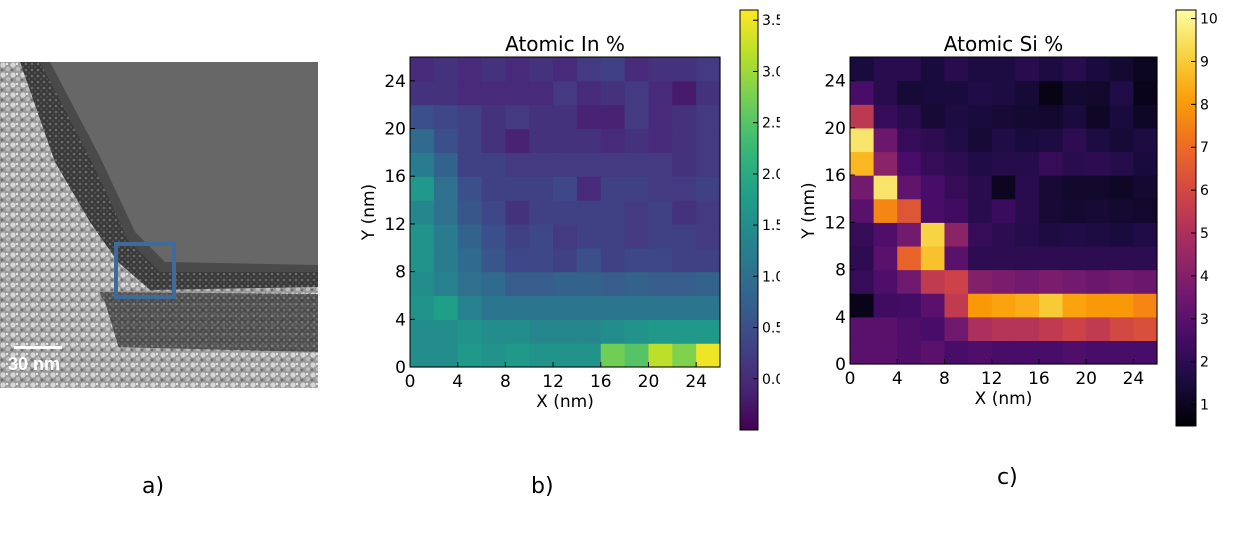 This screenshot has height=551, width=1254. I want to click on panel-c-label: c), so click(1007, 477).